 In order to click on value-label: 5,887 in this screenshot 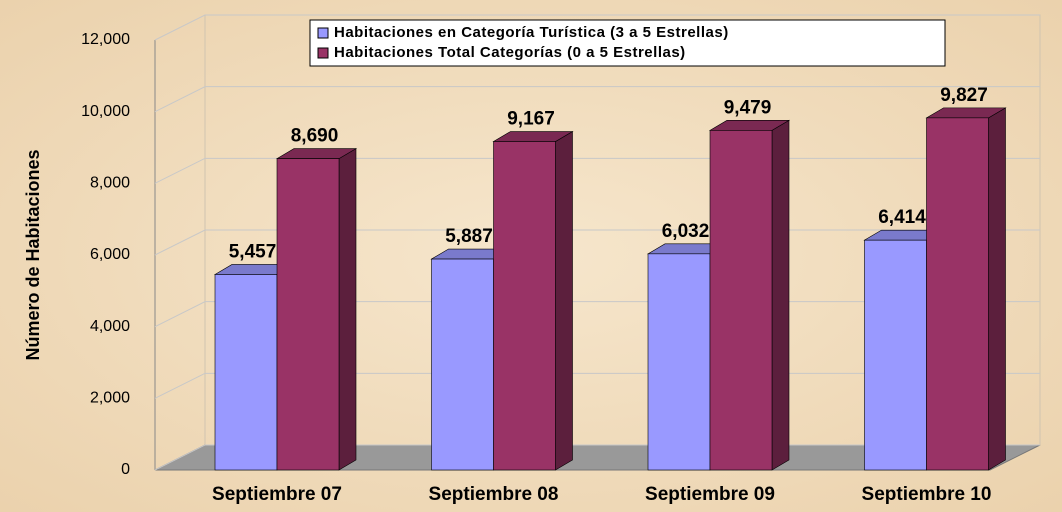, I will do `click(469, 236)`.